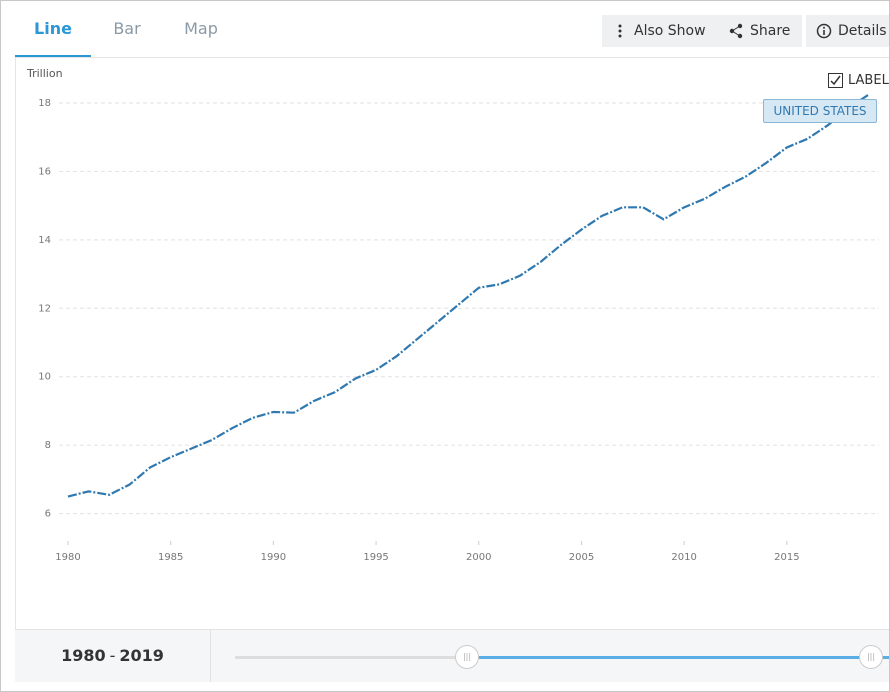 This screenshot has width=890, height=692. I want to click on checkbox, so click(835, 80).